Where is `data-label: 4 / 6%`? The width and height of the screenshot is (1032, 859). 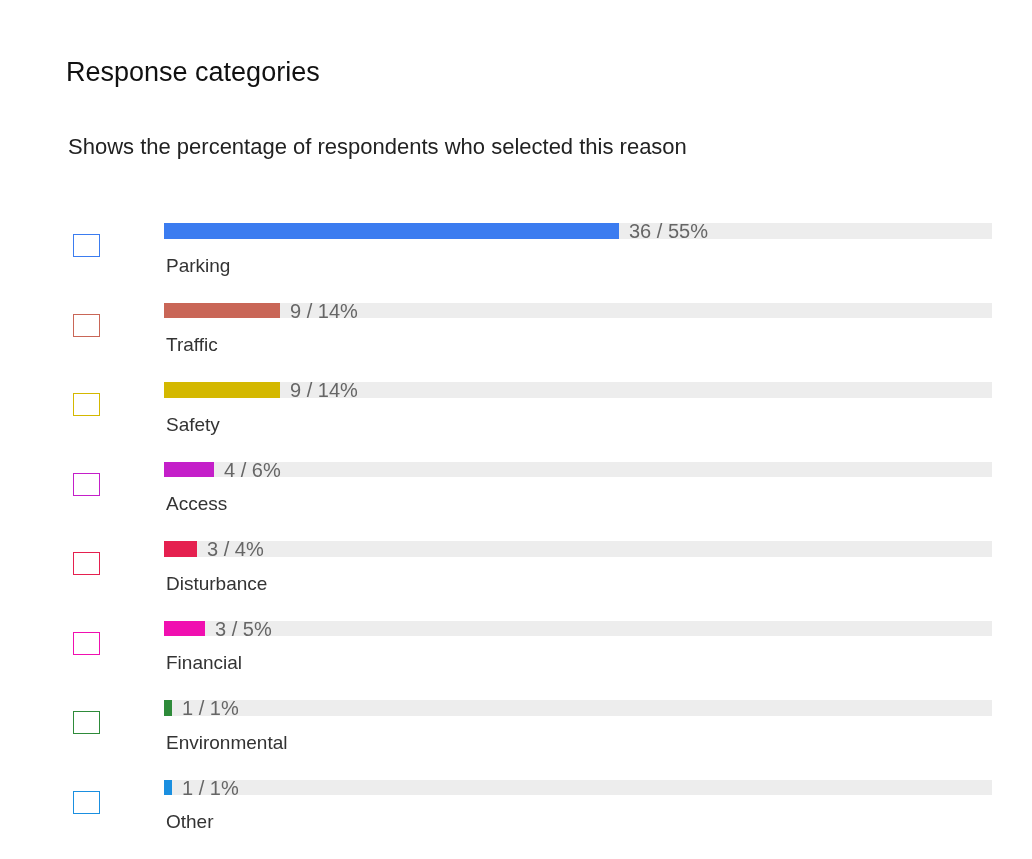
data-label: 4 / 6% is located at coordinates (252, 470).